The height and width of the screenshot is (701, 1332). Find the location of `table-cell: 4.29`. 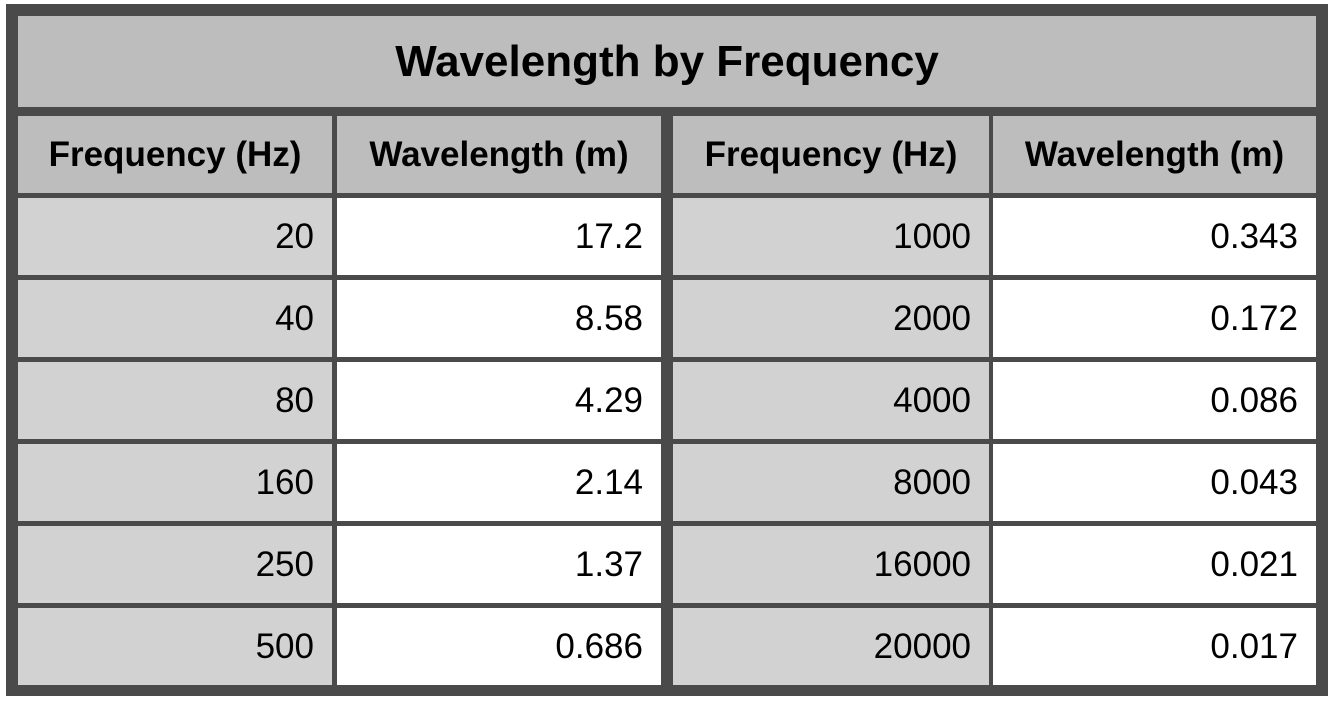

table-cell: 4.29 is located at coordinates (499, 400).